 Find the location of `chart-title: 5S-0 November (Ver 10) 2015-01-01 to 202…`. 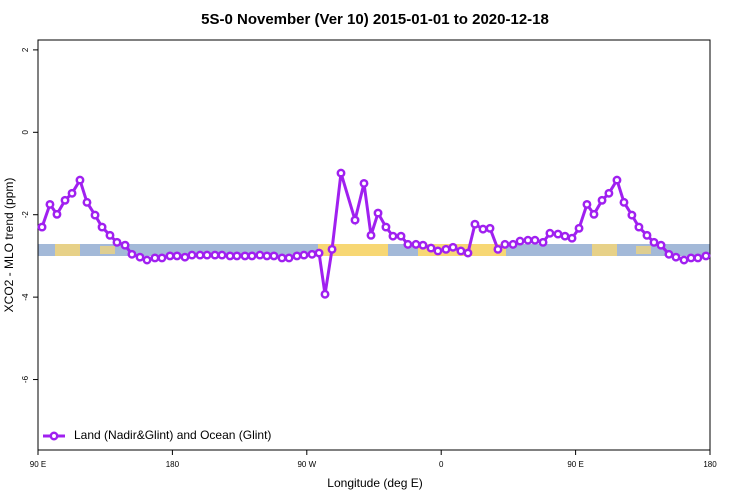

chart-title: 5S-0 November (Ver 10) 2015-01-01 to 202… is located at coordinates (375, 19).